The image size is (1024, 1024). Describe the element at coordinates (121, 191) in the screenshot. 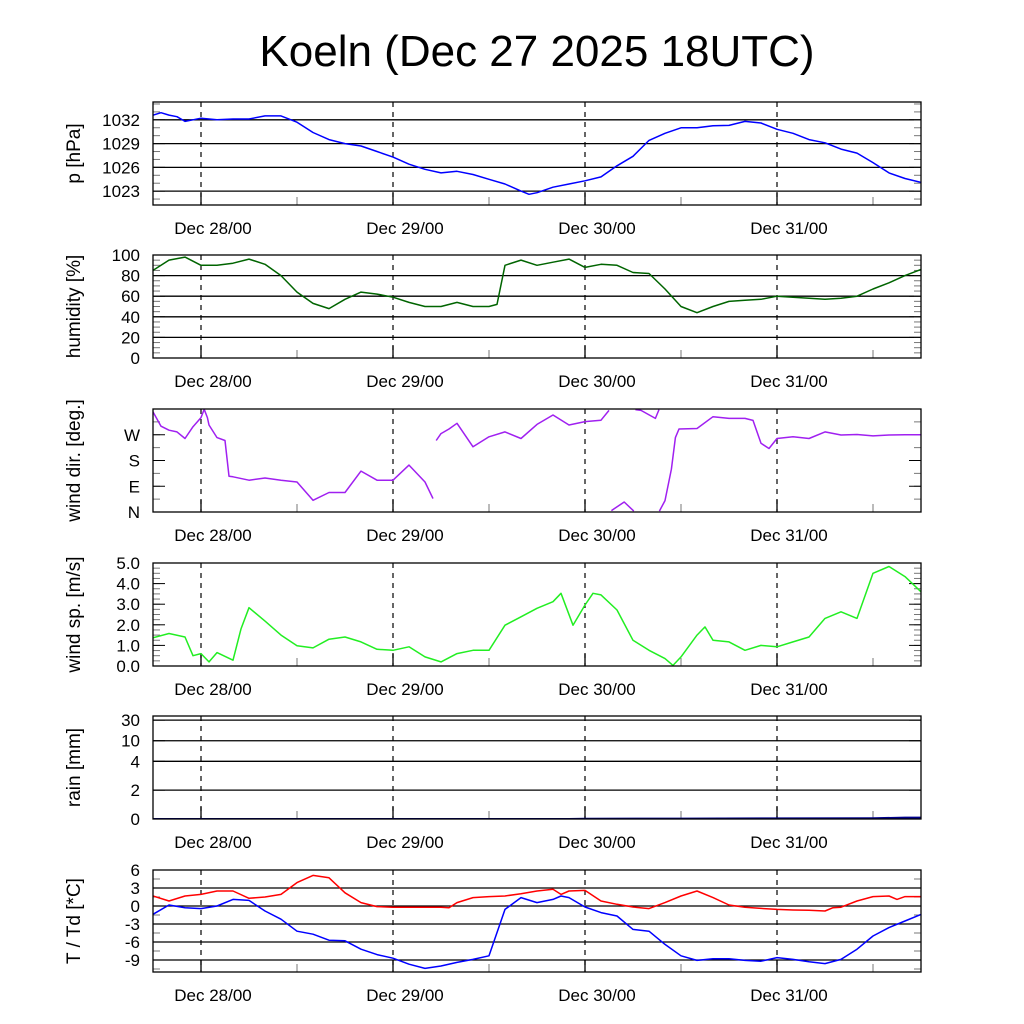

I see `y-tick-label: 1023` at that location.